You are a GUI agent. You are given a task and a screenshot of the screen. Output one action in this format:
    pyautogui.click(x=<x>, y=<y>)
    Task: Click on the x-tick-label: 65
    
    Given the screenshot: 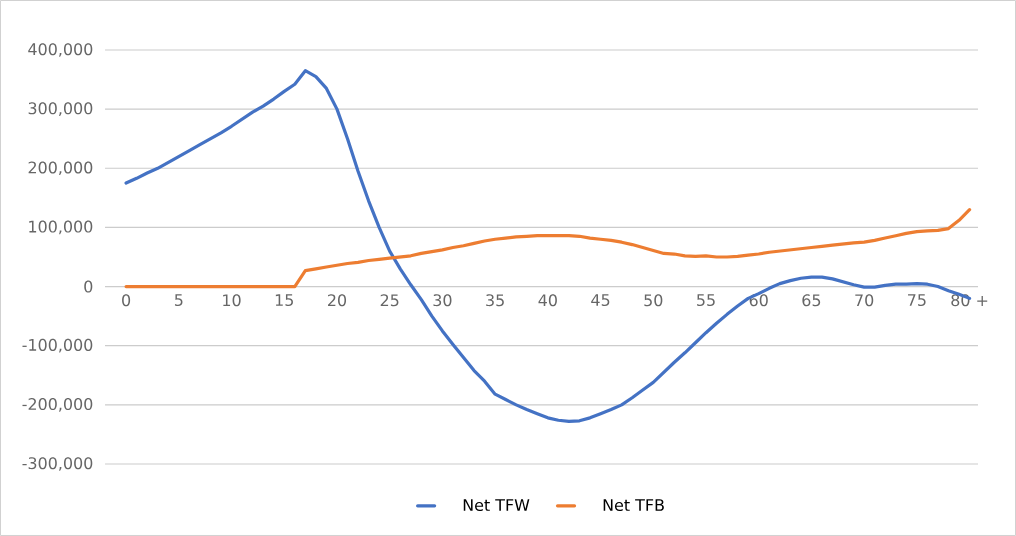 What is the action you would take?
    pyautogui.click(x=811, y=300)
    